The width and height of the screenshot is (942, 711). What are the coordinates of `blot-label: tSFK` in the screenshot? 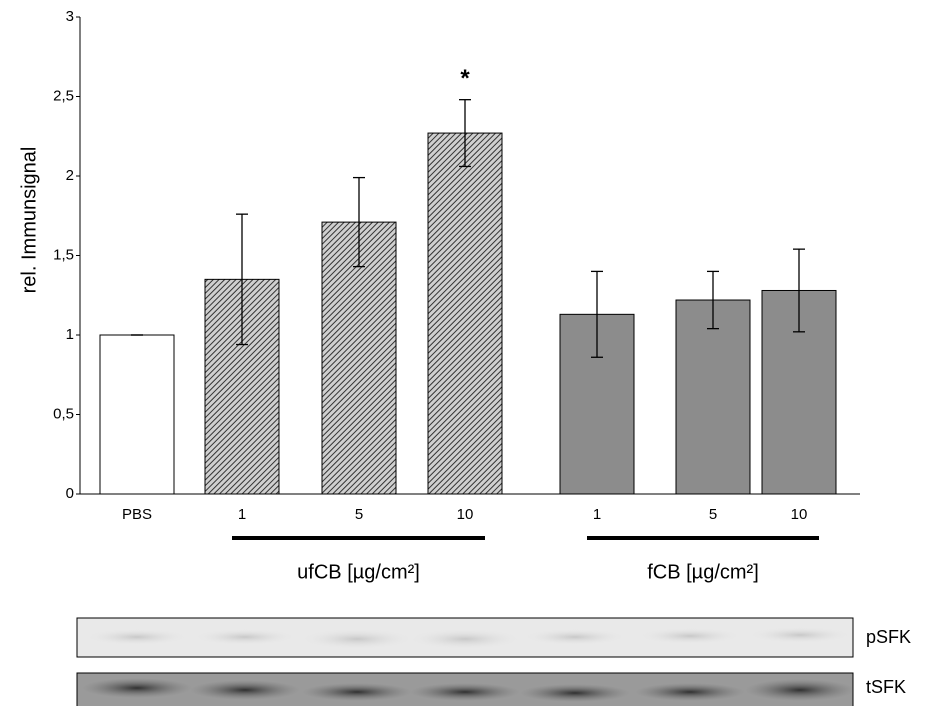 It's located at (886, 687).